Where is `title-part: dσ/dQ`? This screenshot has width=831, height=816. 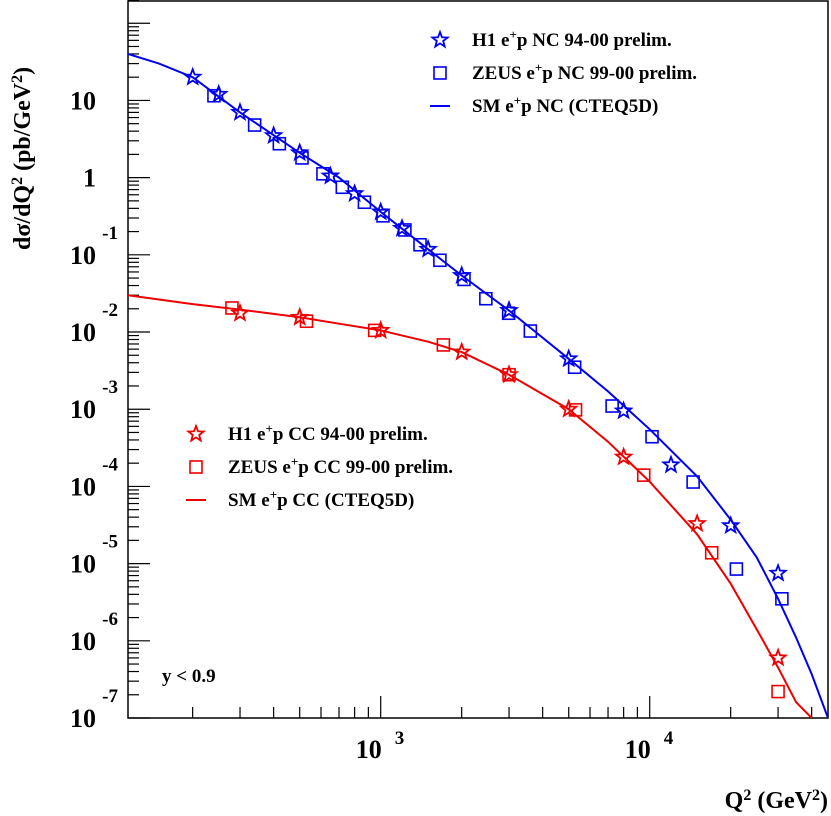 title-part: dσ/dQ is located at coordinates (23, 217).